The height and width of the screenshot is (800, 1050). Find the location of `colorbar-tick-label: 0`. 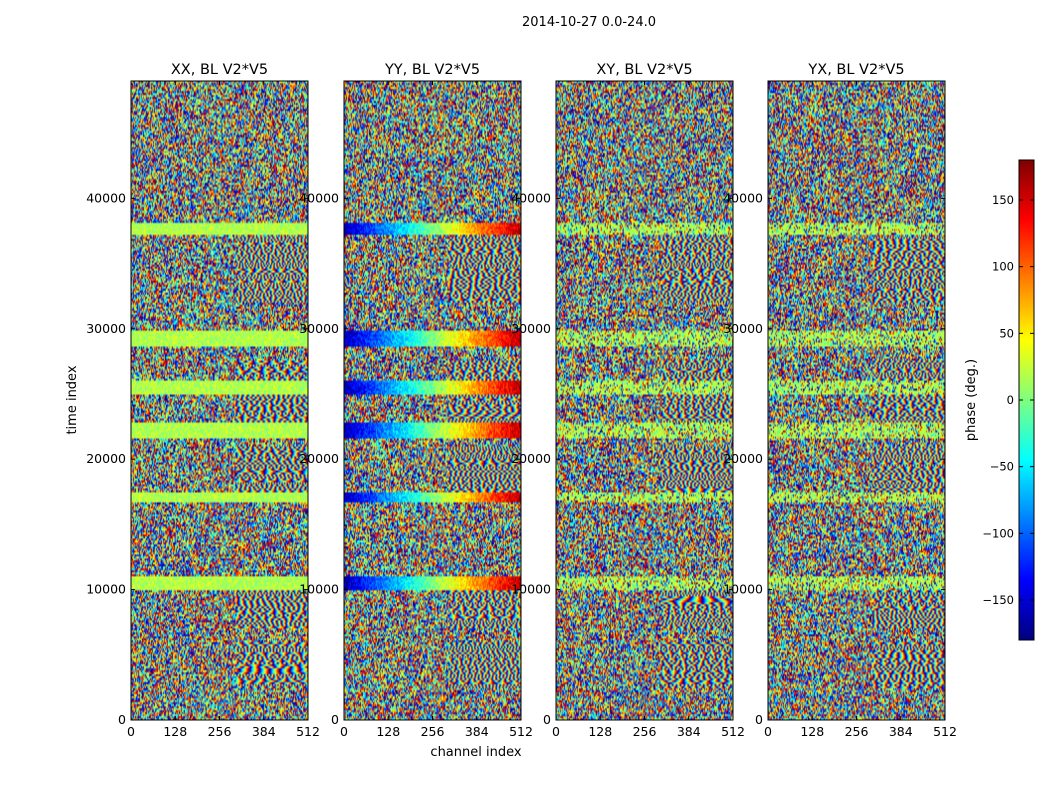

colorbar-tick-label: 0 is located at coordinates (1010, 400).